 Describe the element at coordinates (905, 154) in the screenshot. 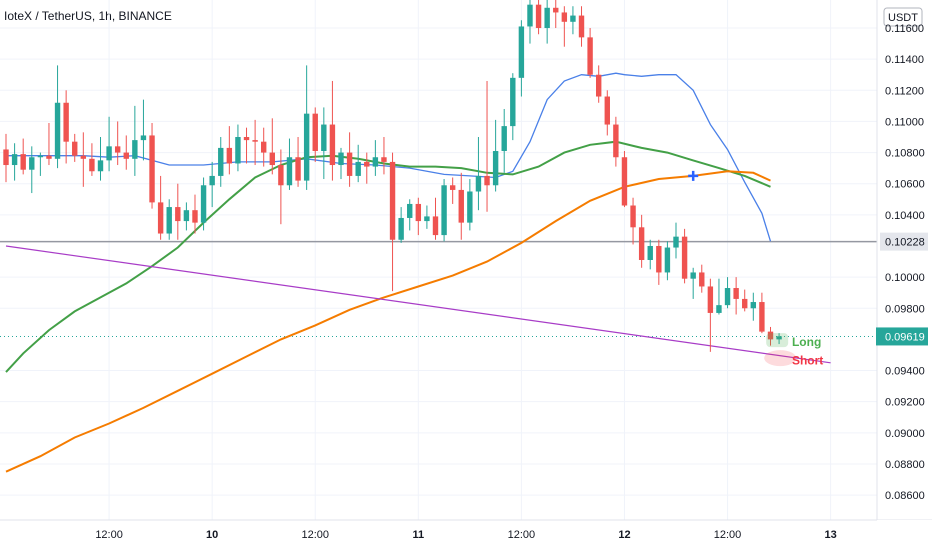

I see `y-tick-label: 0.10800` at that location.